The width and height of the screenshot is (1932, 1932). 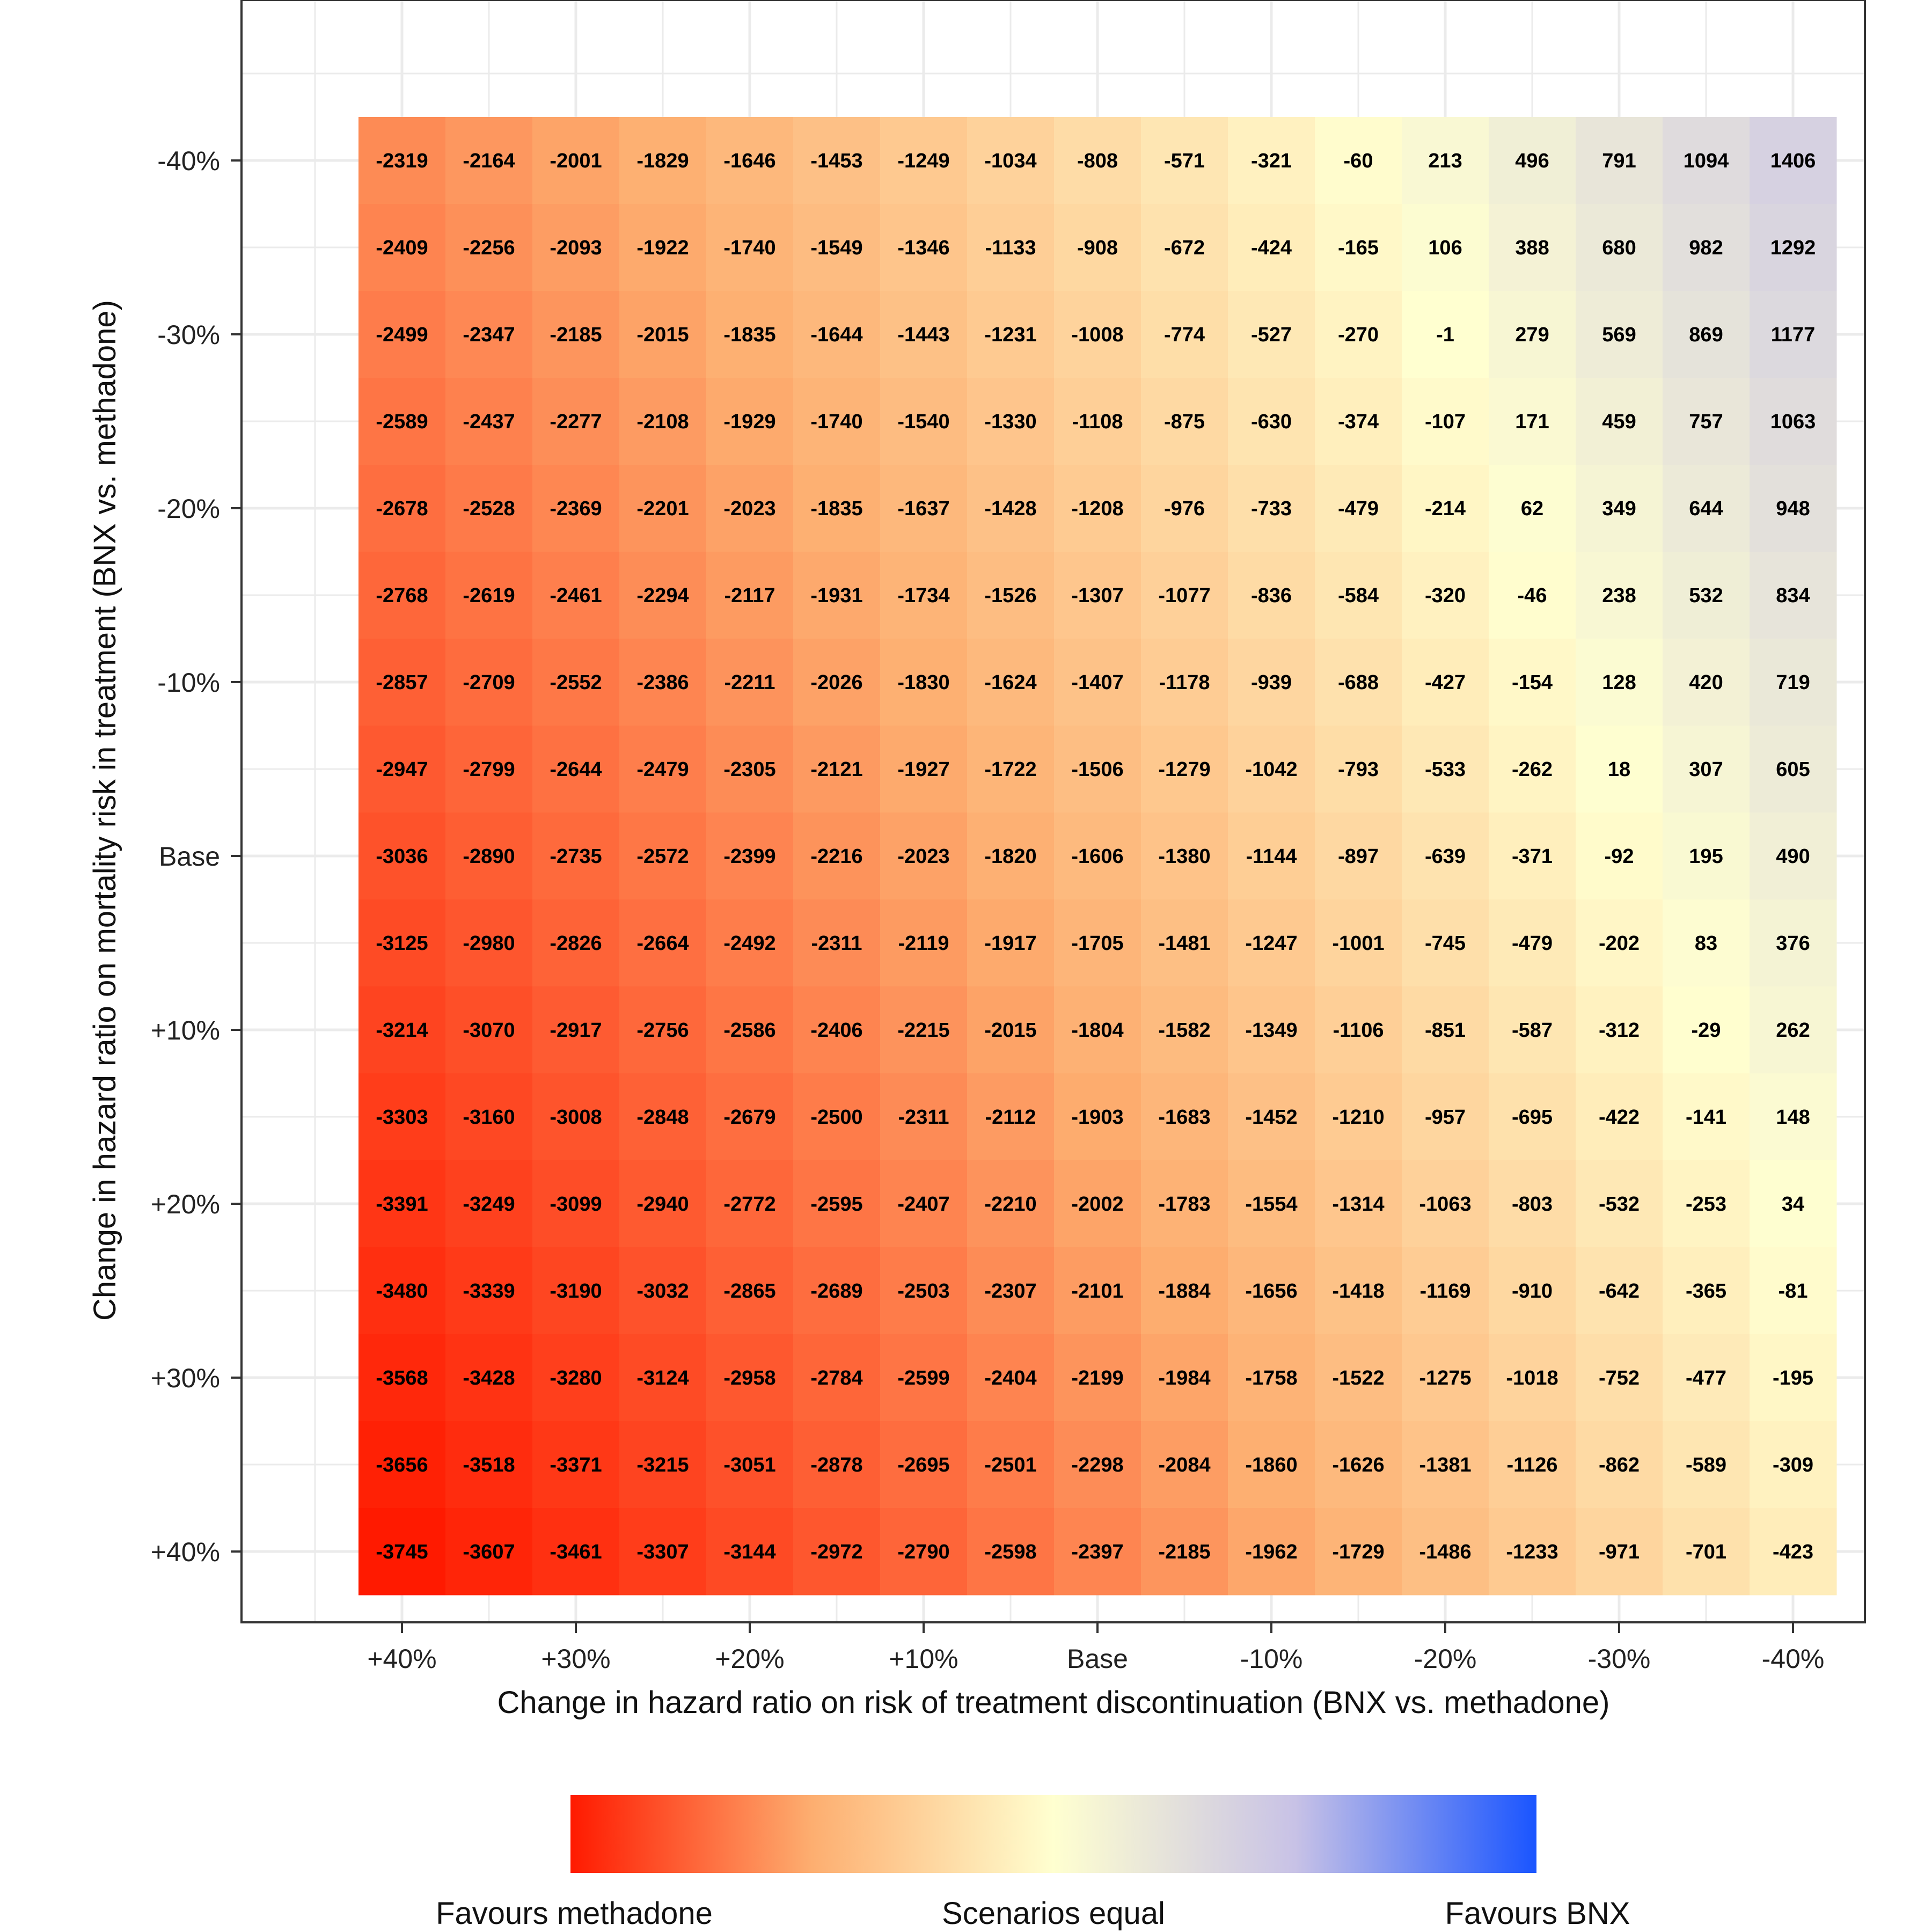 I want to click on cell-value-label: -3307, so click(x=662, y=1552).